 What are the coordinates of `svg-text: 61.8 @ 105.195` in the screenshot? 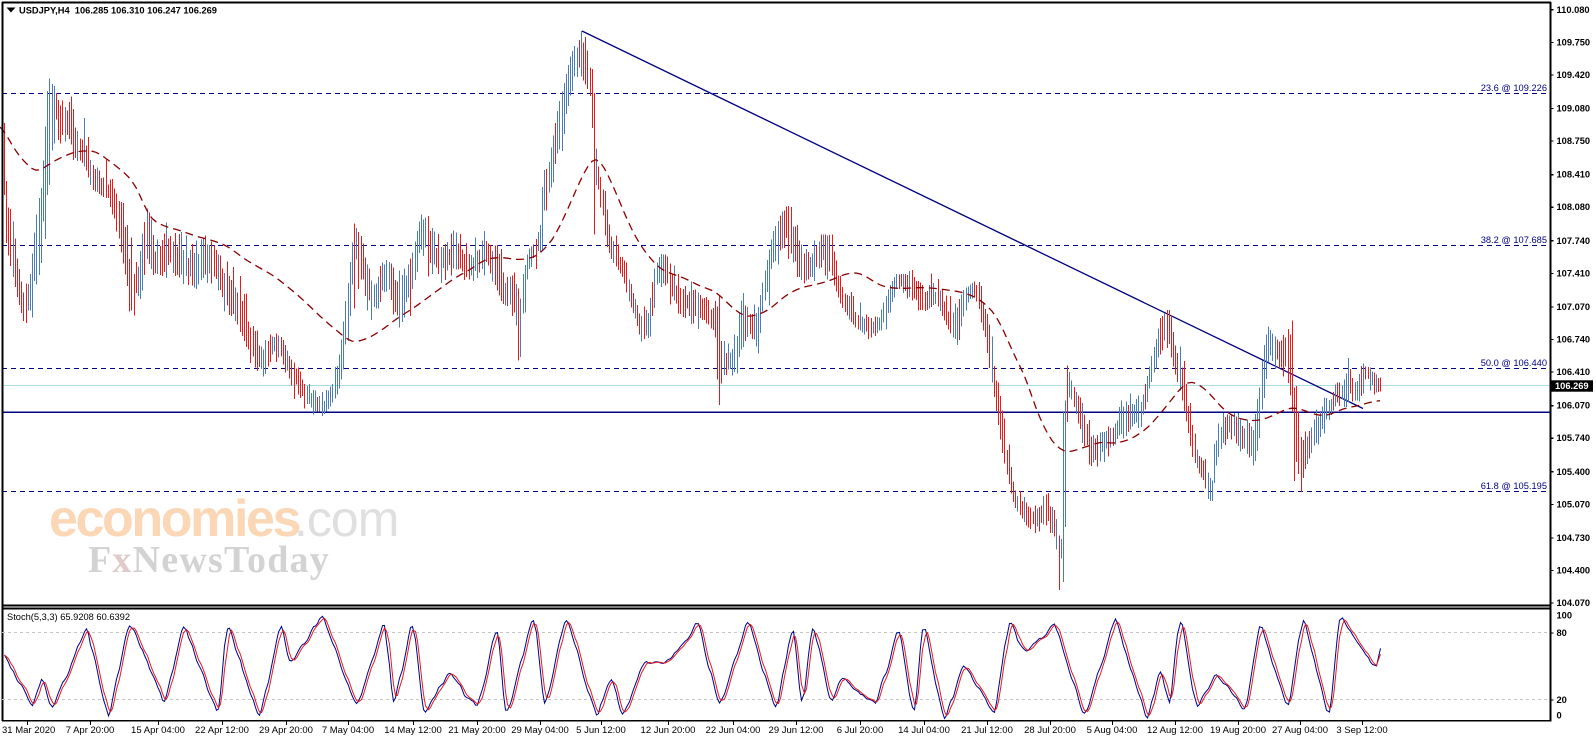 It's located at (1514, 486).